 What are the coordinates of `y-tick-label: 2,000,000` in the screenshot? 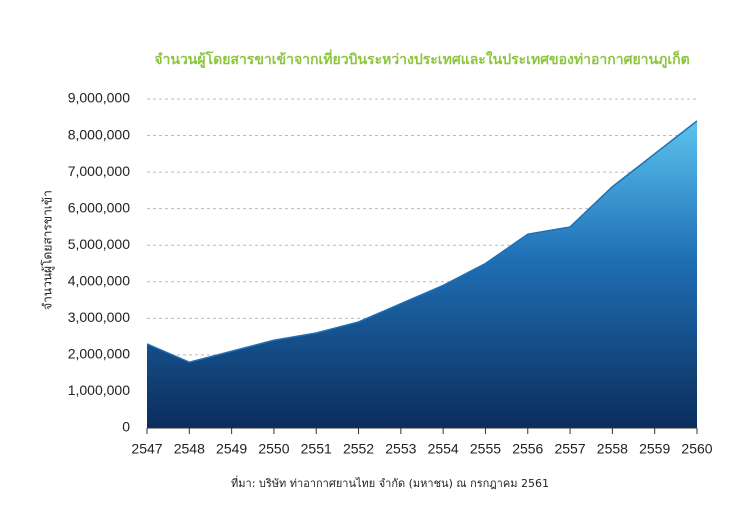 It's located at (99, 354).